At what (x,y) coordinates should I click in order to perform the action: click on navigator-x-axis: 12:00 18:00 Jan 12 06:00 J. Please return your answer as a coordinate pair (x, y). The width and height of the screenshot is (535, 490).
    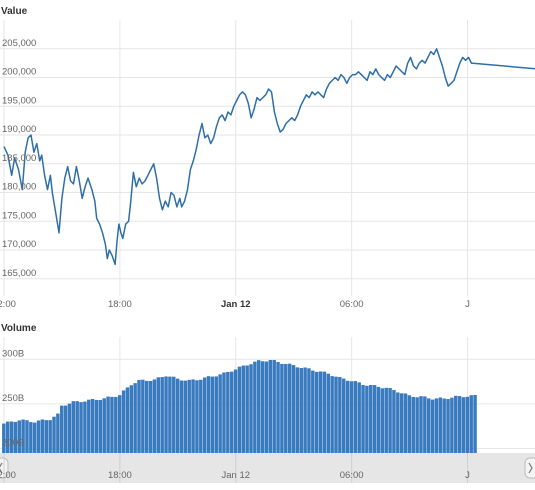
    Looking at the image, I should click on (235, 468).